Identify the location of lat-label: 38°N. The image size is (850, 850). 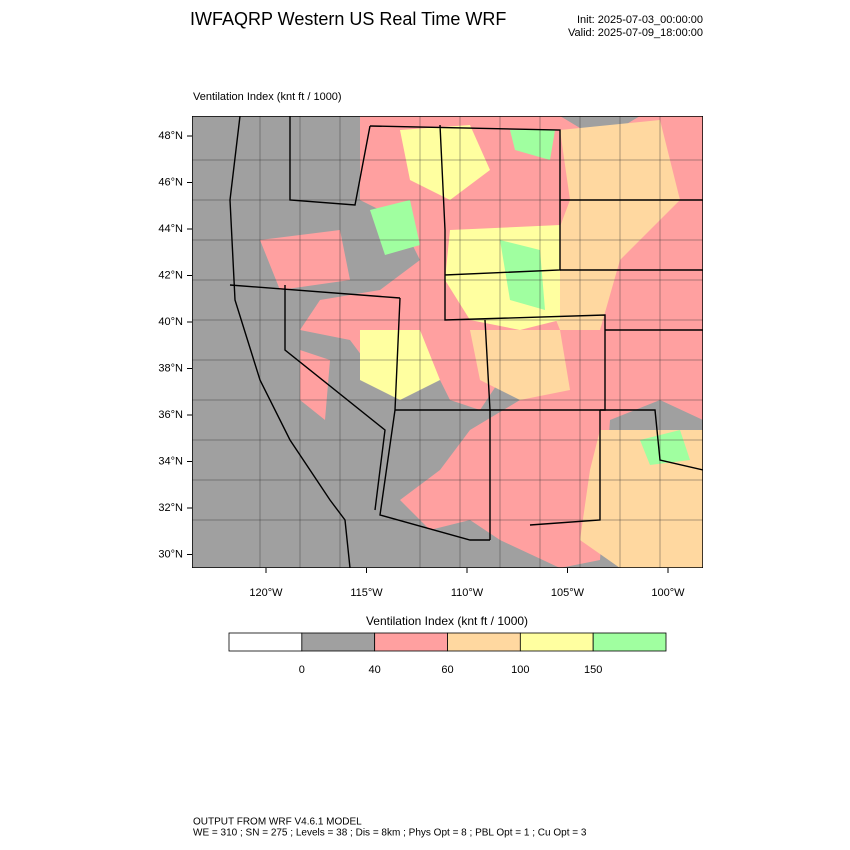
(170, 368).